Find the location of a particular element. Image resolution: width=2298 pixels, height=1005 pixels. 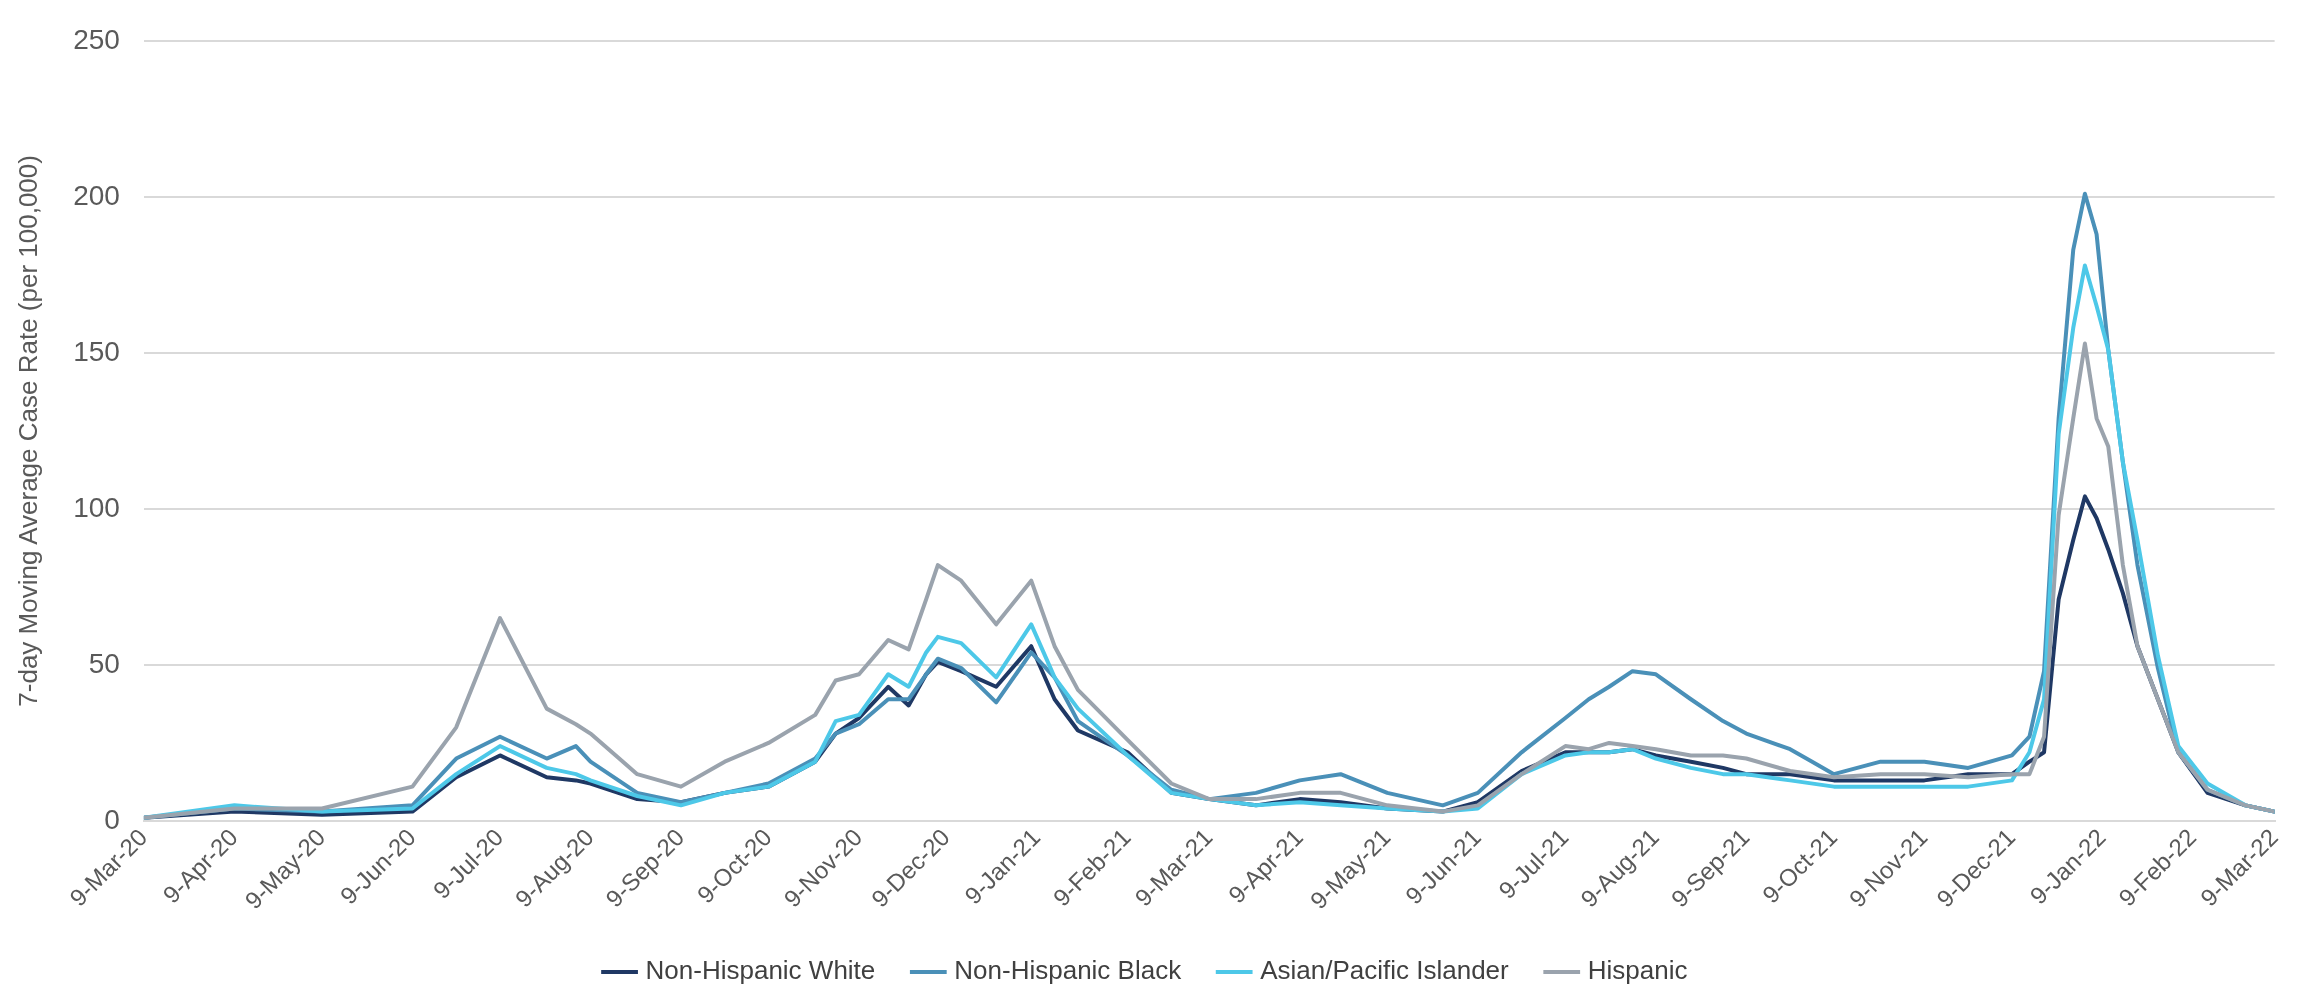

legend-label: Non-Hispanic Black is located at coordinates (1068, 970).